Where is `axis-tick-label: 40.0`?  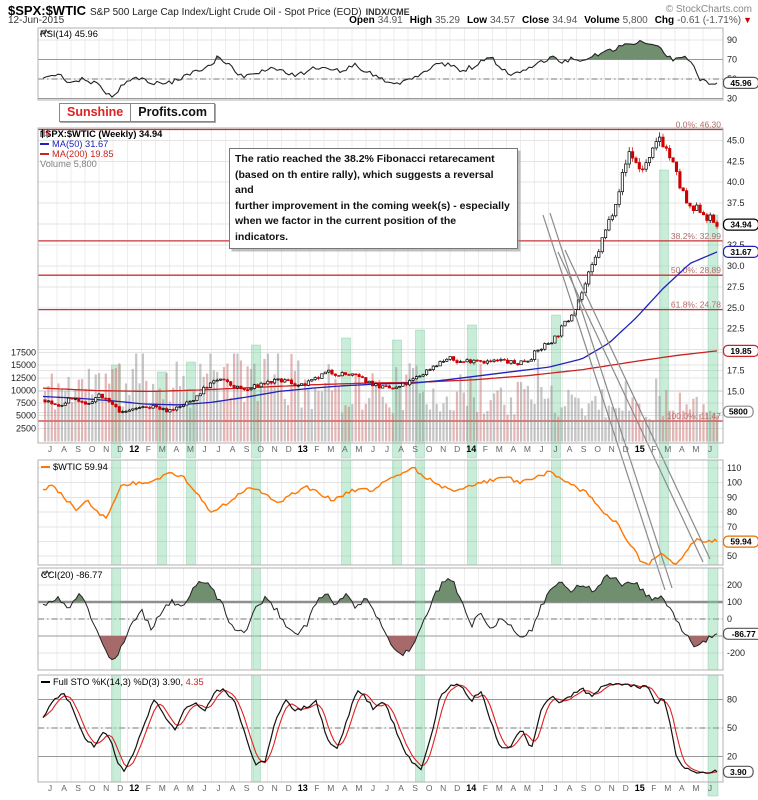 axis-tick-label: 40.0 is located at coordinates (736, 182).